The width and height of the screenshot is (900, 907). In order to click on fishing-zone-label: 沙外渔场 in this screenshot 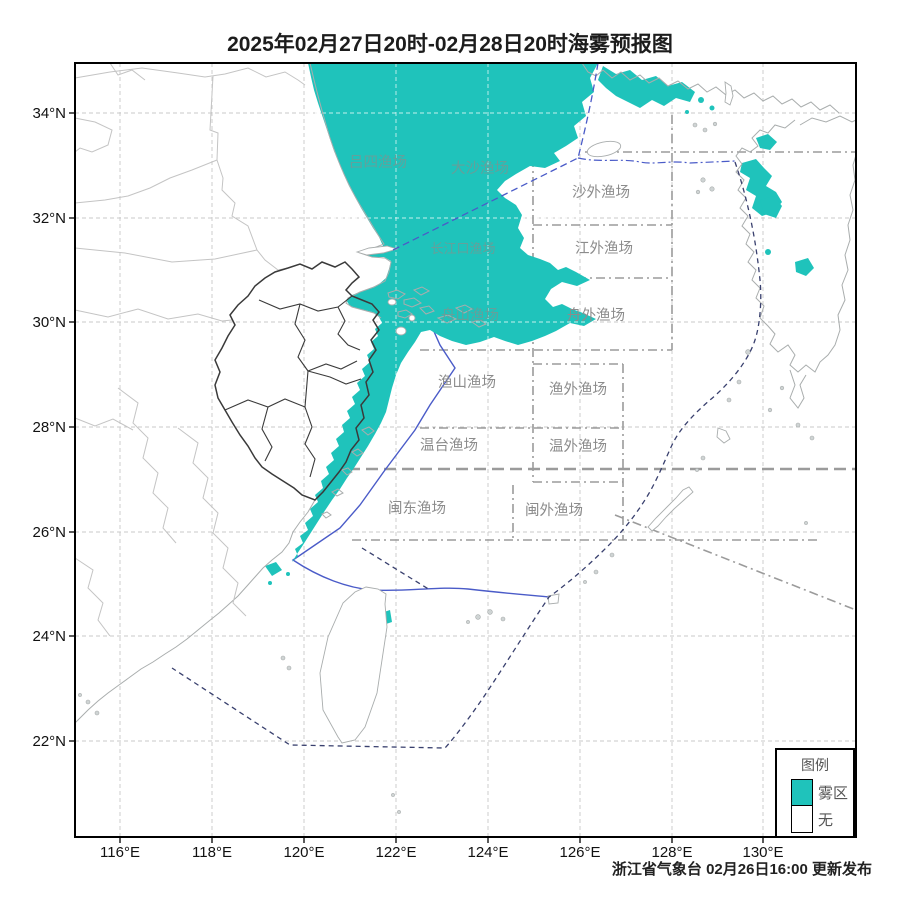, I will do `click(601, 192)`.